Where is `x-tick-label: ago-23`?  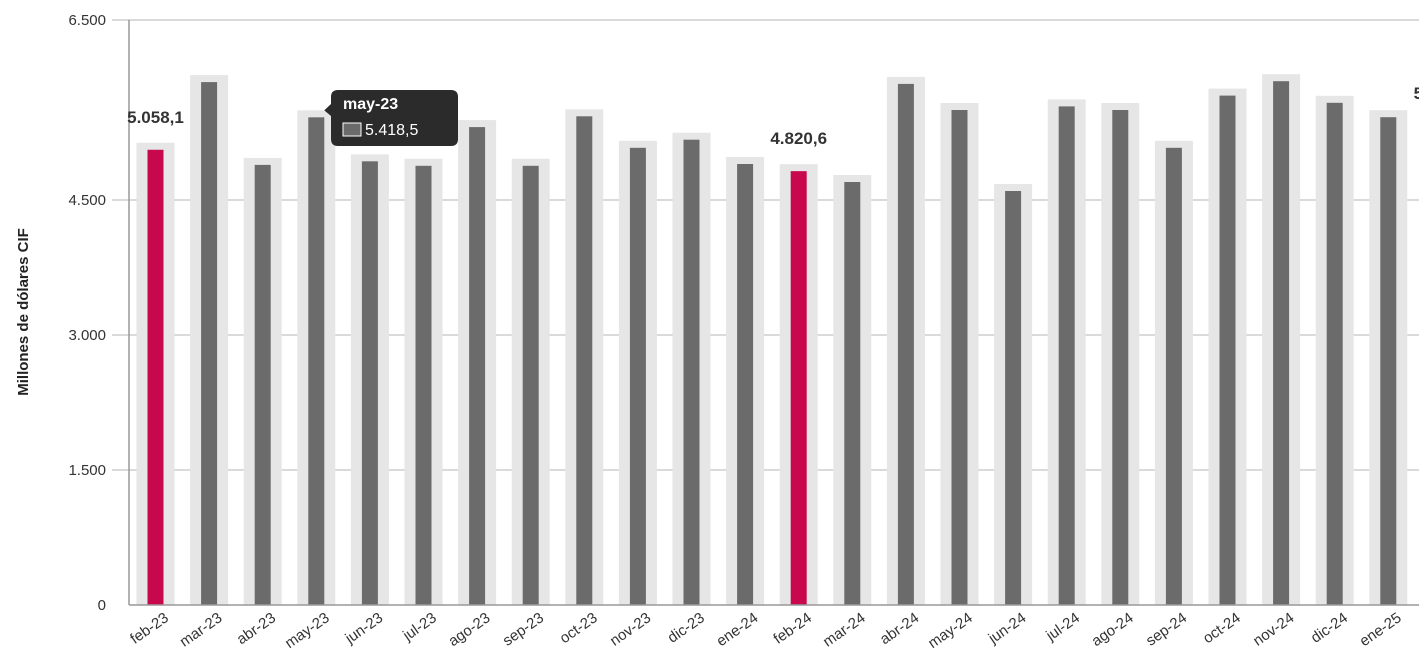
x-tick-label: ago-23 is located at coordinates (469, 629).